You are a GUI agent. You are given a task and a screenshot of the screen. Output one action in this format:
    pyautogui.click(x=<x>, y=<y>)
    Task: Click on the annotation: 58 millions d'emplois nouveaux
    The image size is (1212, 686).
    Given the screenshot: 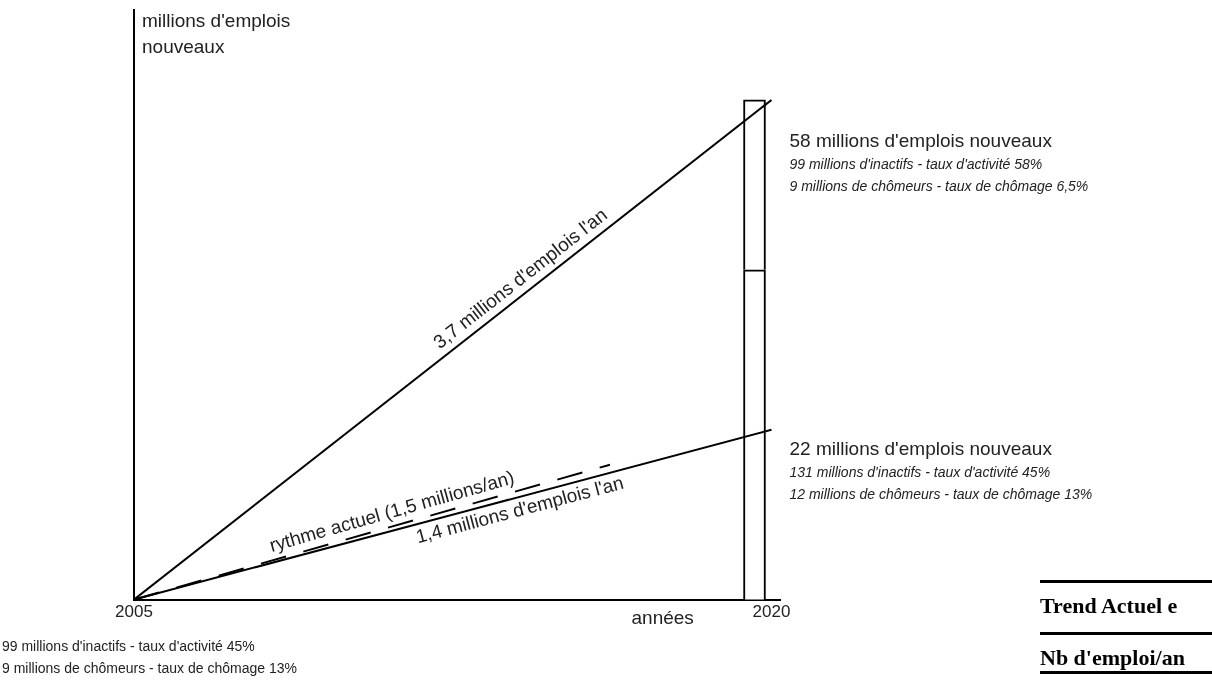 What is the action you would take?
    pyautogui.click(x=920, y=140)
    